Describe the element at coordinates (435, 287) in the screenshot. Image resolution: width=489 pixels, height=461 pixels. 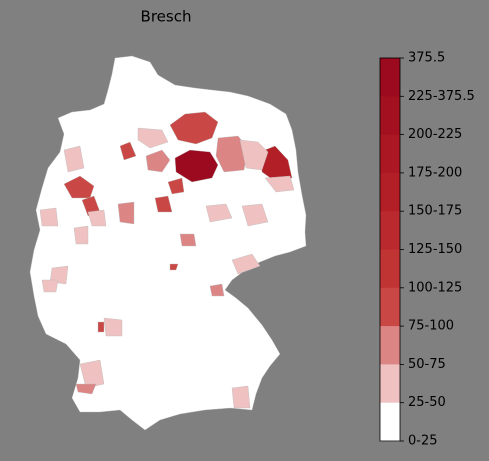
I see `colorbar-label: 100-125` at that location.